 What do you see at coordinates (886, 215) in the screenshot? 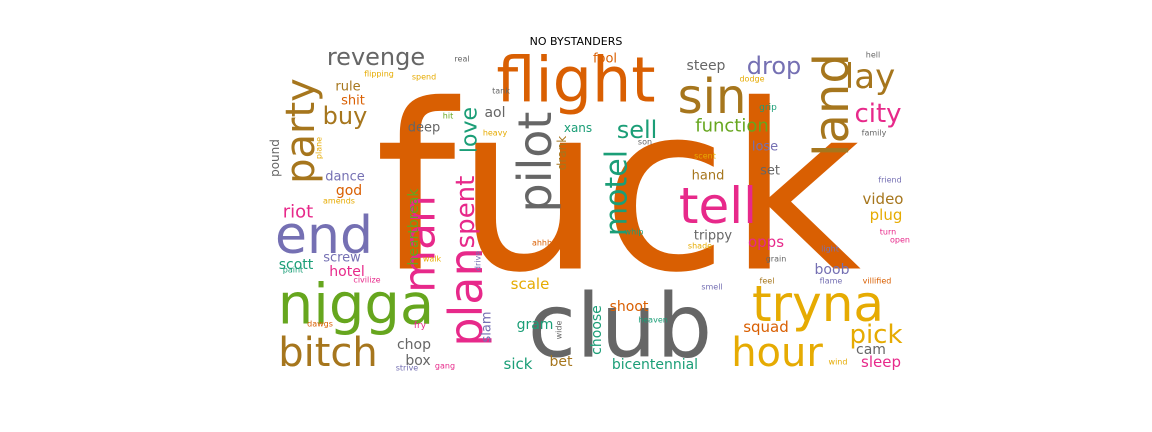
I see `word-plug: plug` at bounding box center [886, 215].